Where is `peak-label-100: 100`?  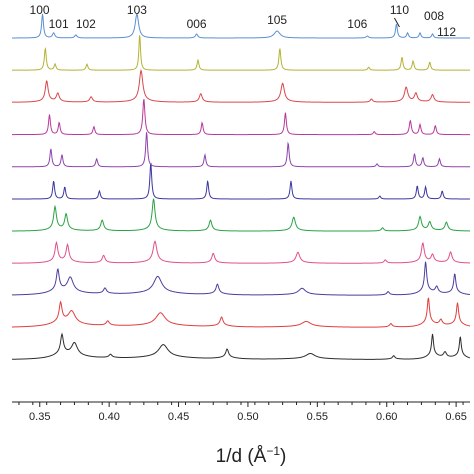
peak-label-100: 100 is located at coordinates (40, 10).